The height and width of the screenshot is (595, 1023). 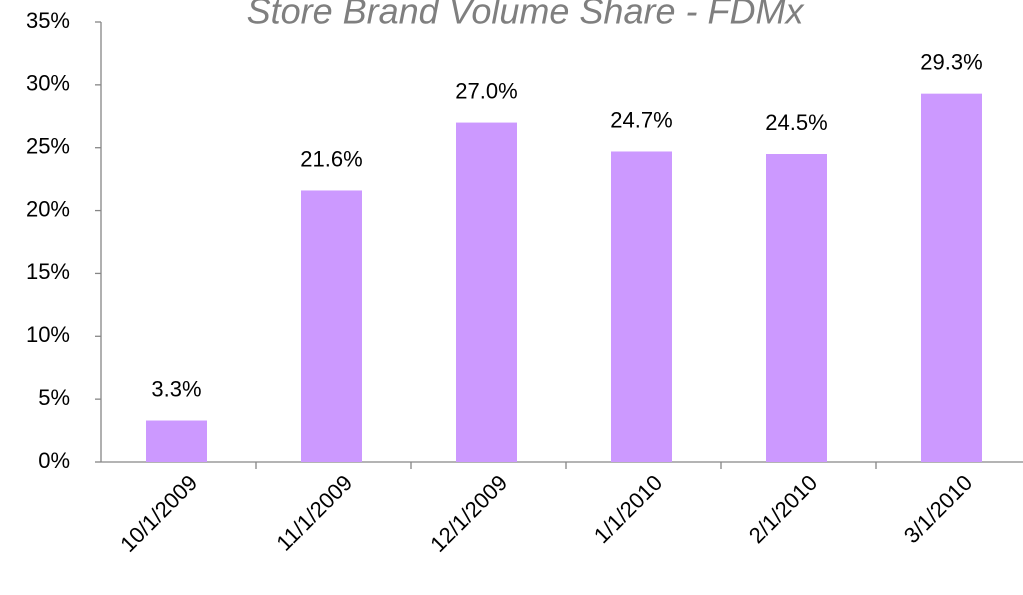 I want to click on value-label: 29.3%, so click(x=951, y=61).